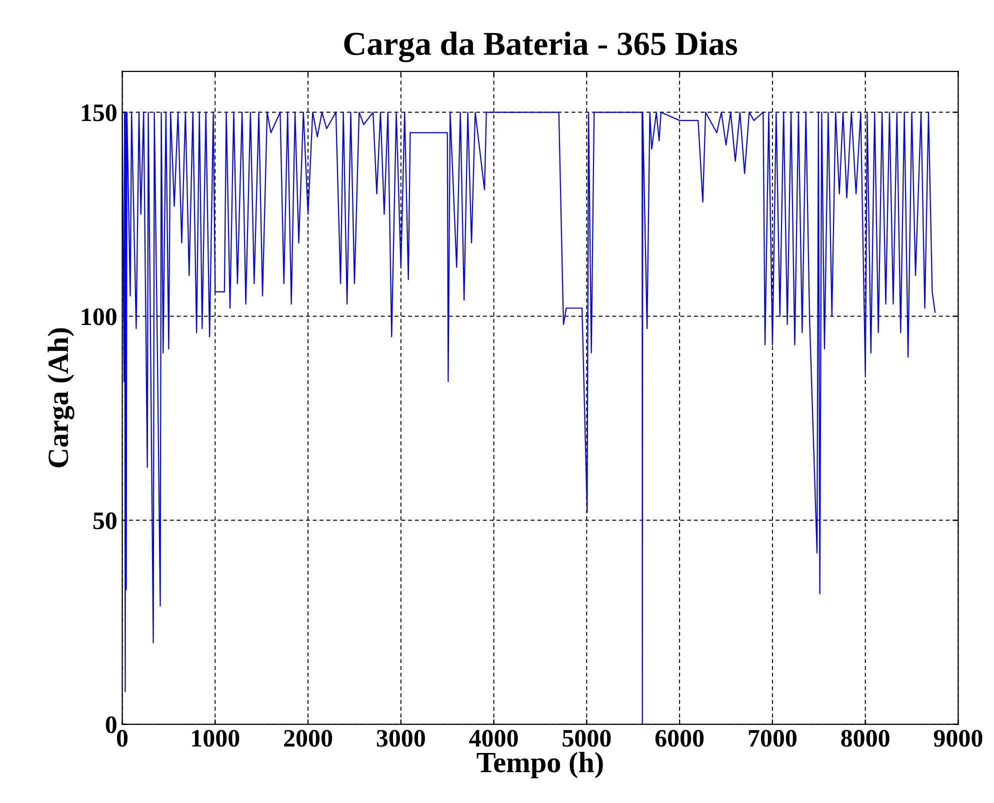  What do you see at coordinates (122, 738) in the screenshot?
I see `x-tick-label: 0` at bounding box center [122, 738].